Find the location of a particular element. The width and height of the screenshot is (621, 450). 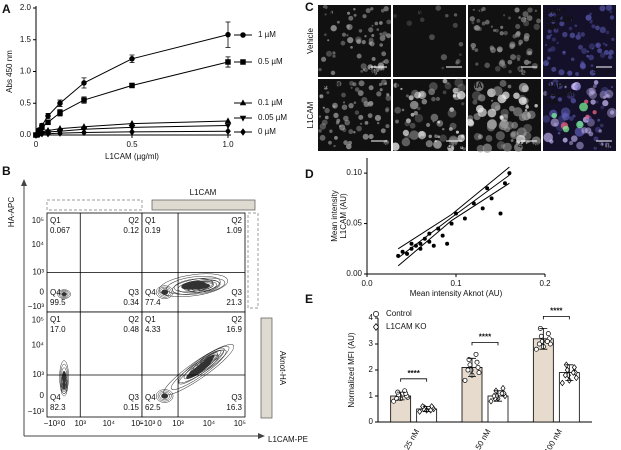

panel-label: D is located at coordinates (309, 174).